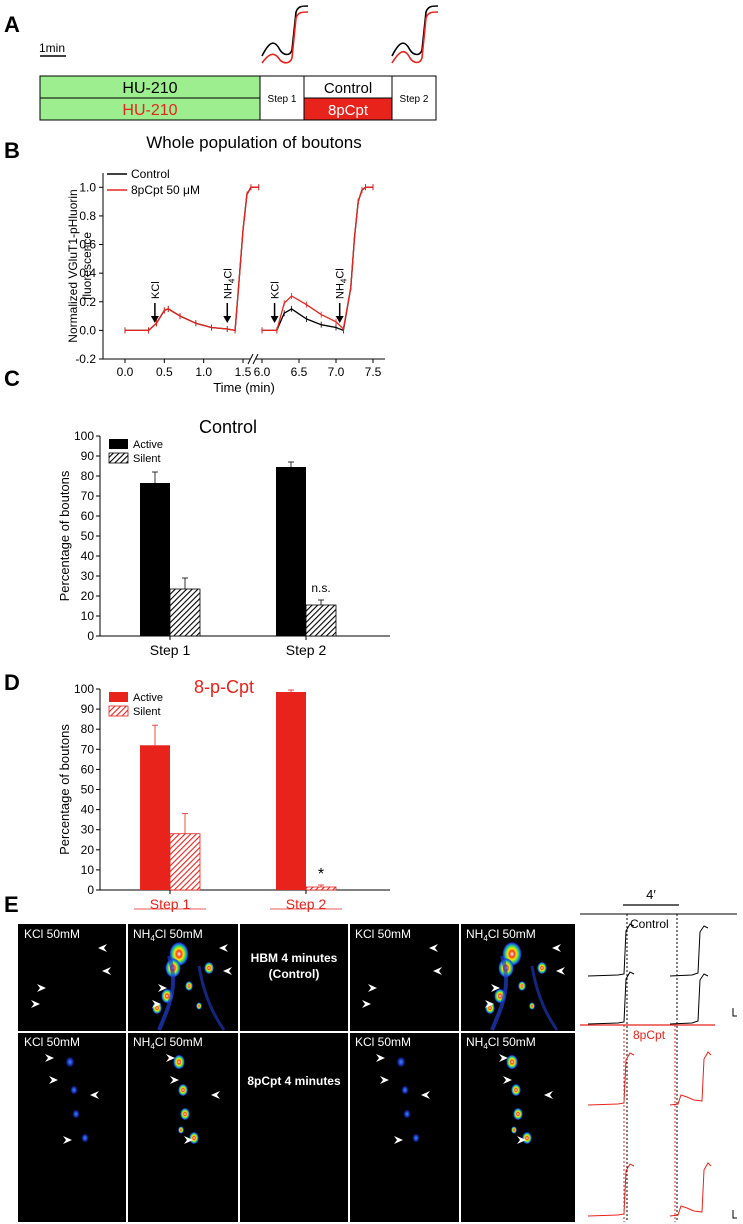 This screenshot has width=743, height=1224. Describe the element at coordinates (203, 372) in the screenshot. I see `panel-b-x-tick-label: 1.0` at that location.